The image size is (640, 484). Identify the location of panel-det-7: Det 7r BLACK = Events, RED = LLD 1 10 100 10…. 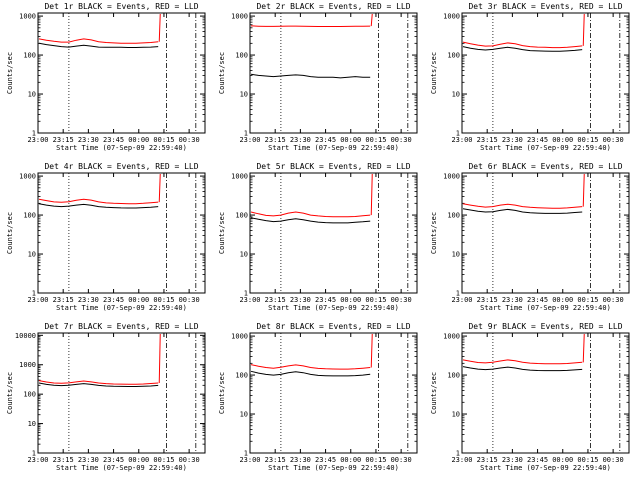
(106, 397).